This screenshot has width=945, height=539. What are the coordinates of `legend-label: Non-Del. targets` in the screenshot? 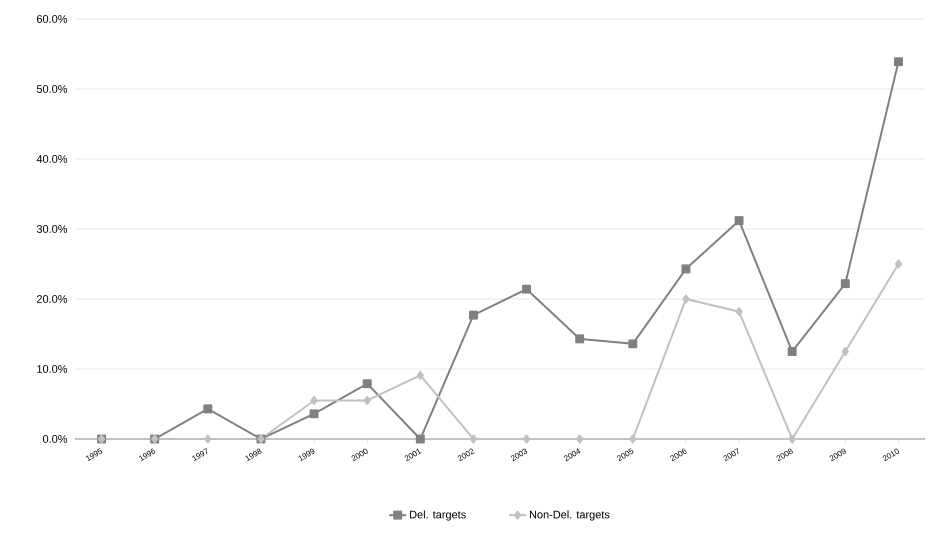 It's located at (570, 515).